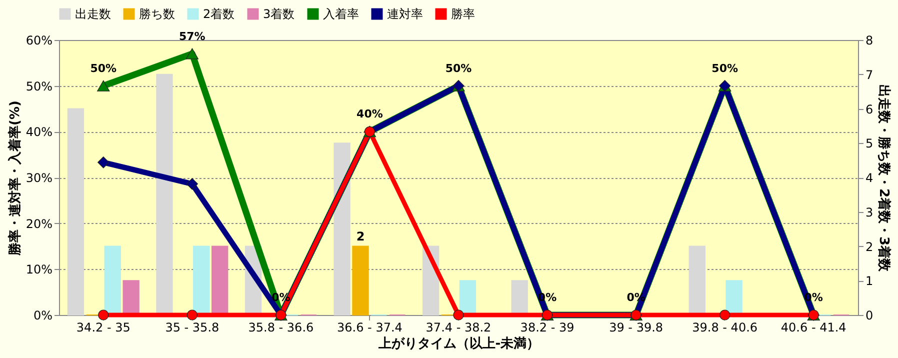 Image resolution: width=898 pixels, height=358 pixels. I want to click on legend-label: 3着数, so click(279, 14).